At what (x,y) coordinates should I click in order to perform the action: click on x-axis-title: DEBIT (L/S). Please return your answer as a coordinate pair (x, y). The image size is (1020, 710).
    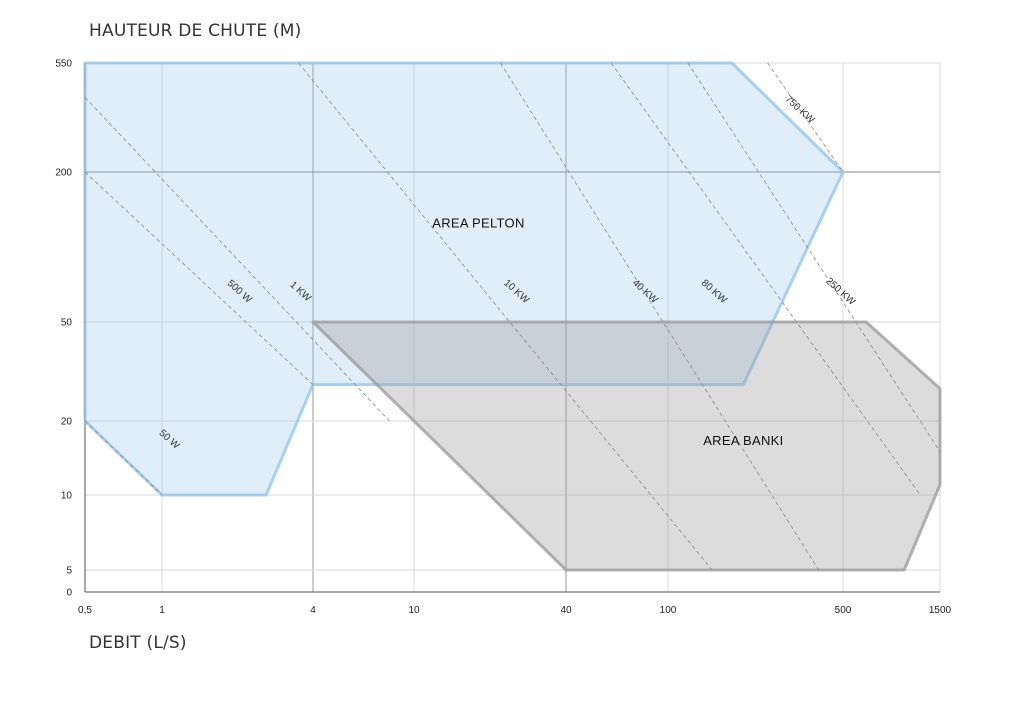
    Looking at the image, I should click on (138, 643).